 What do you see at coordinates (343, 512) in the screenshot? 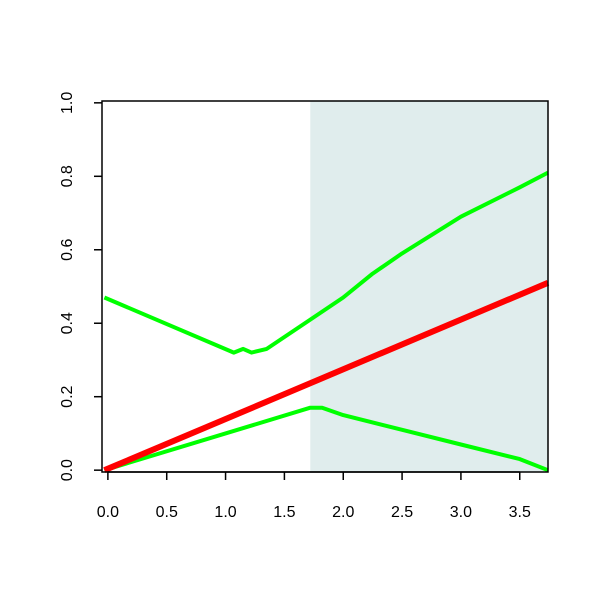
I see `x-tick-label: 2.0` at bounding box center [343, 512].